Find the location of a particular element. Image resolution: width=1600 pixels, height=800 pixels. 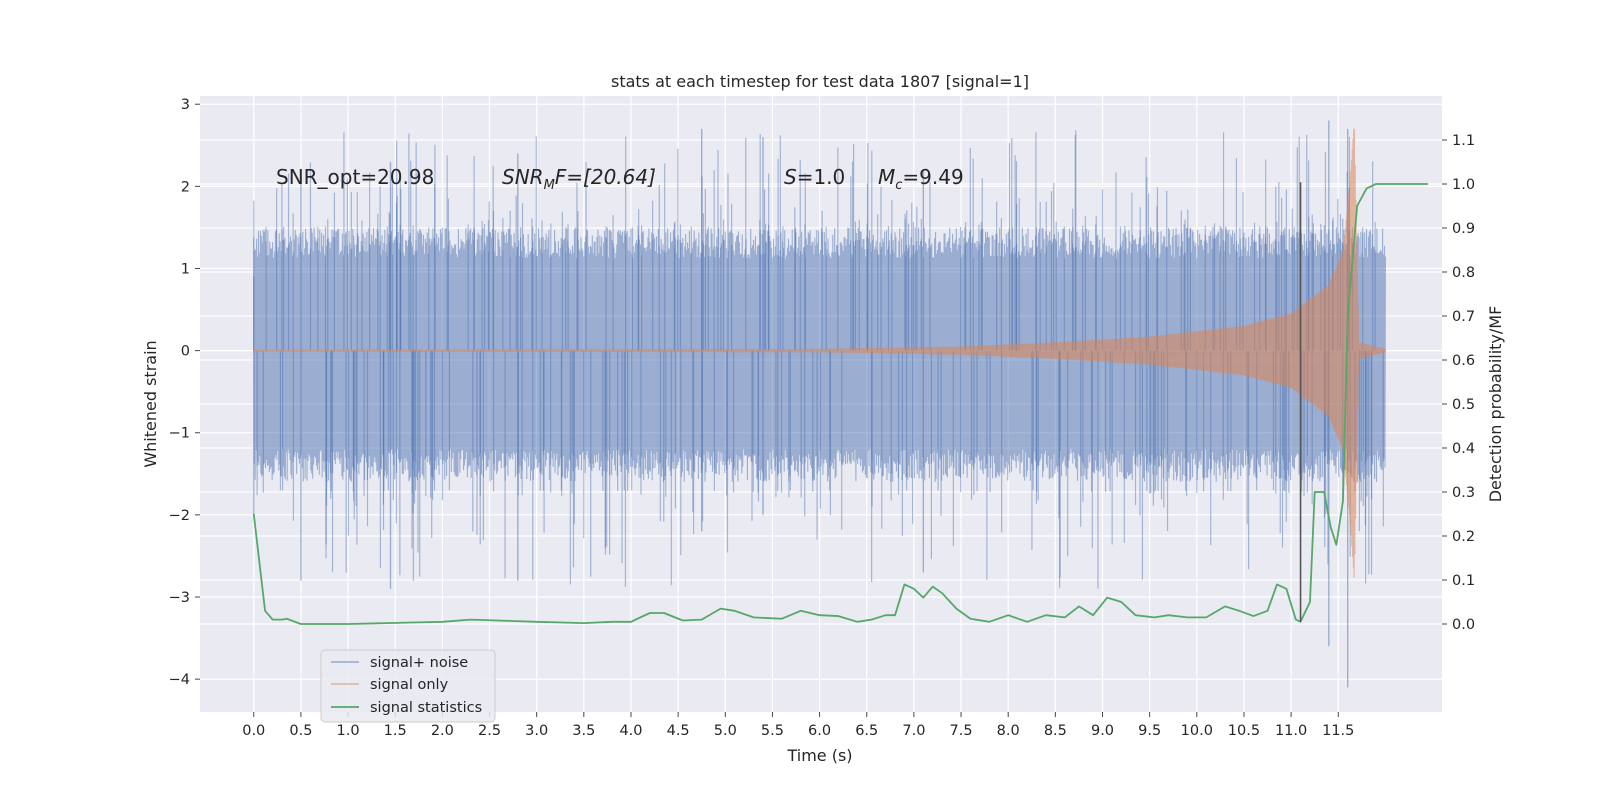

x-tick-label: 5.0 is located at coordinates (725, 731).